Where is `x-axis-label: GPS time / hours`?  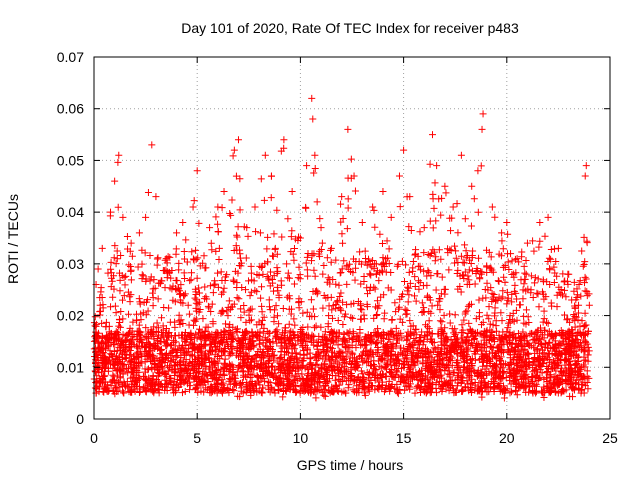
x-axis-label: GPS time / hours is located at coordinates (350, 465).